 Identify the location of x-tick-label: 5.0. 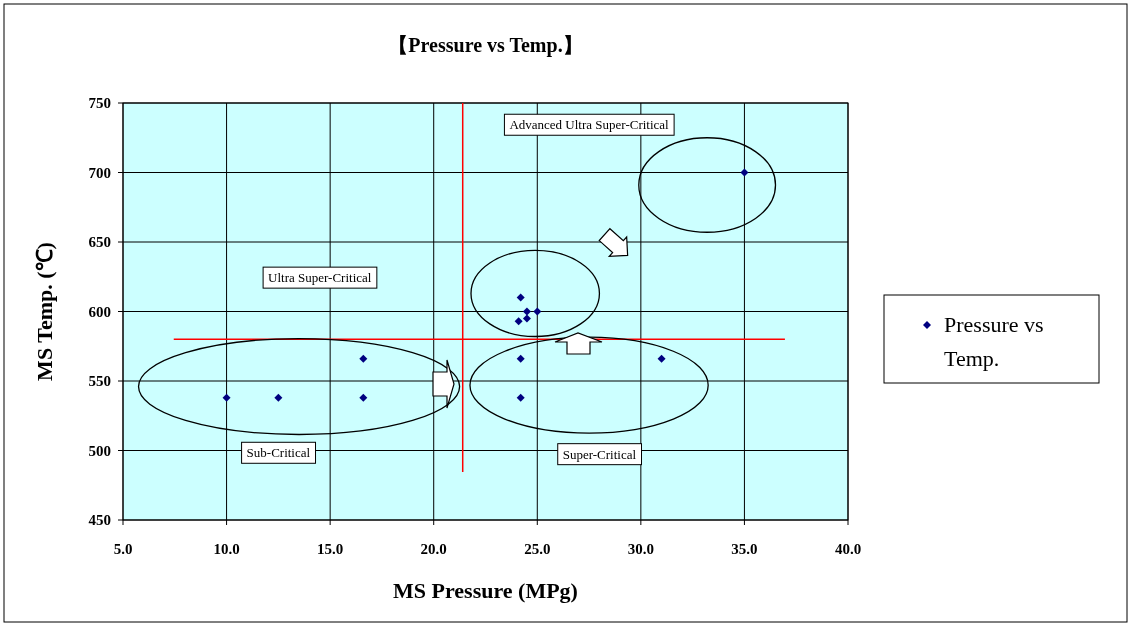
(123, 549).